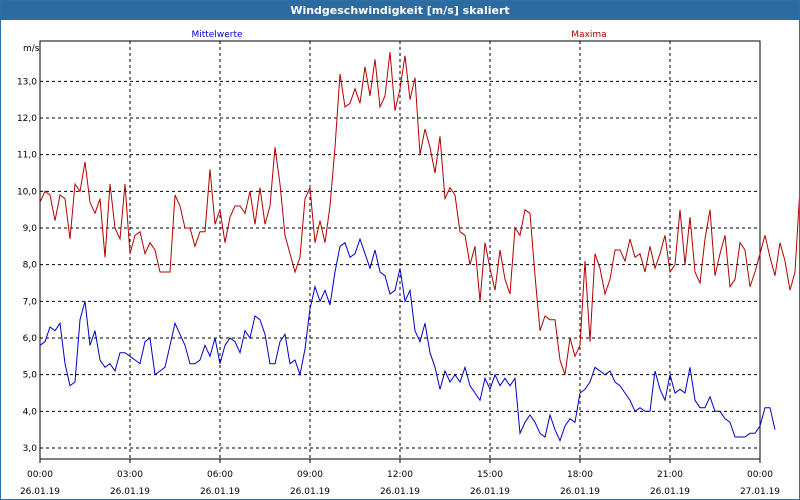  Describe the element at coordinates (30, 412) in the screenshot. I see `y-tick-label: 4,0` at that location.